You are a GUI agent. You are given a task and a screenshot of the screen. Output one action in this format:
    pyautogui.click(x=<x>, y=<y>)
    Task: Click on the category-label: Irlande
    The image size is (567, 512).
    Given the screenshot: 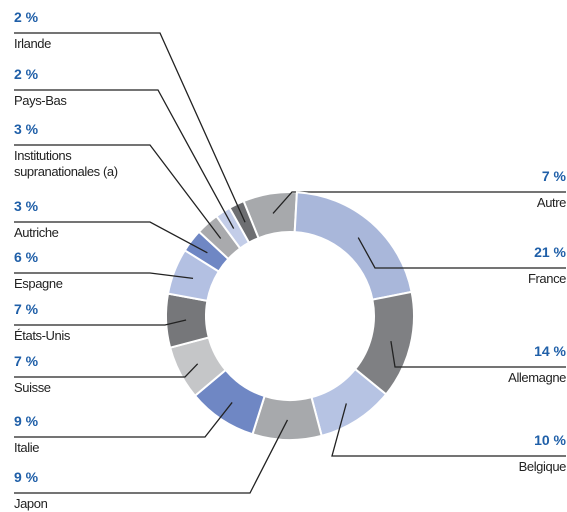 What is the action you would take?
    pyautogui.click(x=32, y=43)
    